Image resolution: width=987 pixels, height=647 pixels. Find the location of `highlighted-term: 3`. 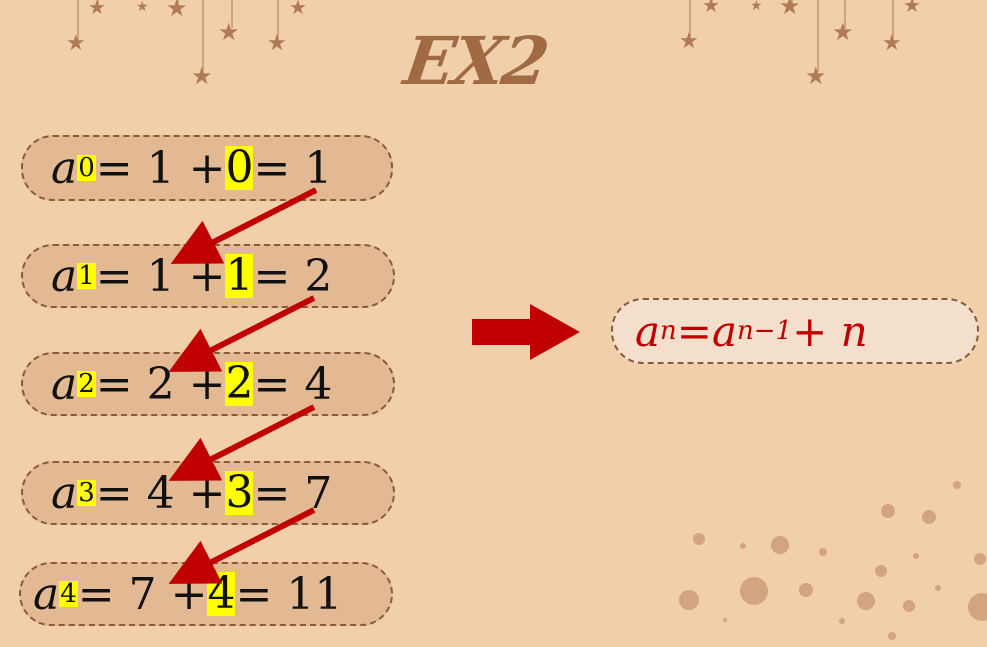

highlighted-term: 3 is located at coordinates (239, 492).